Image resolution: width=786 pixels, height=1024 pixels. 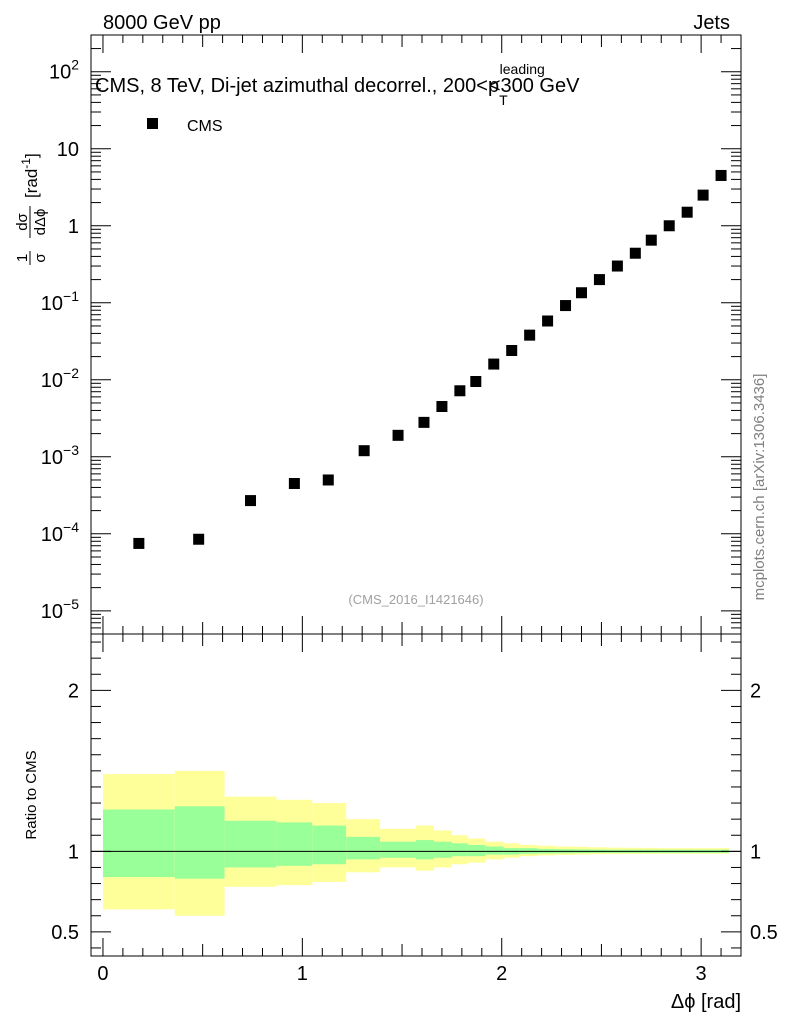 What do you see at coordinates (40, 258) in the screenshot?
I see `ylabel-frac1-den: σ` at bounding box center [40, 258].